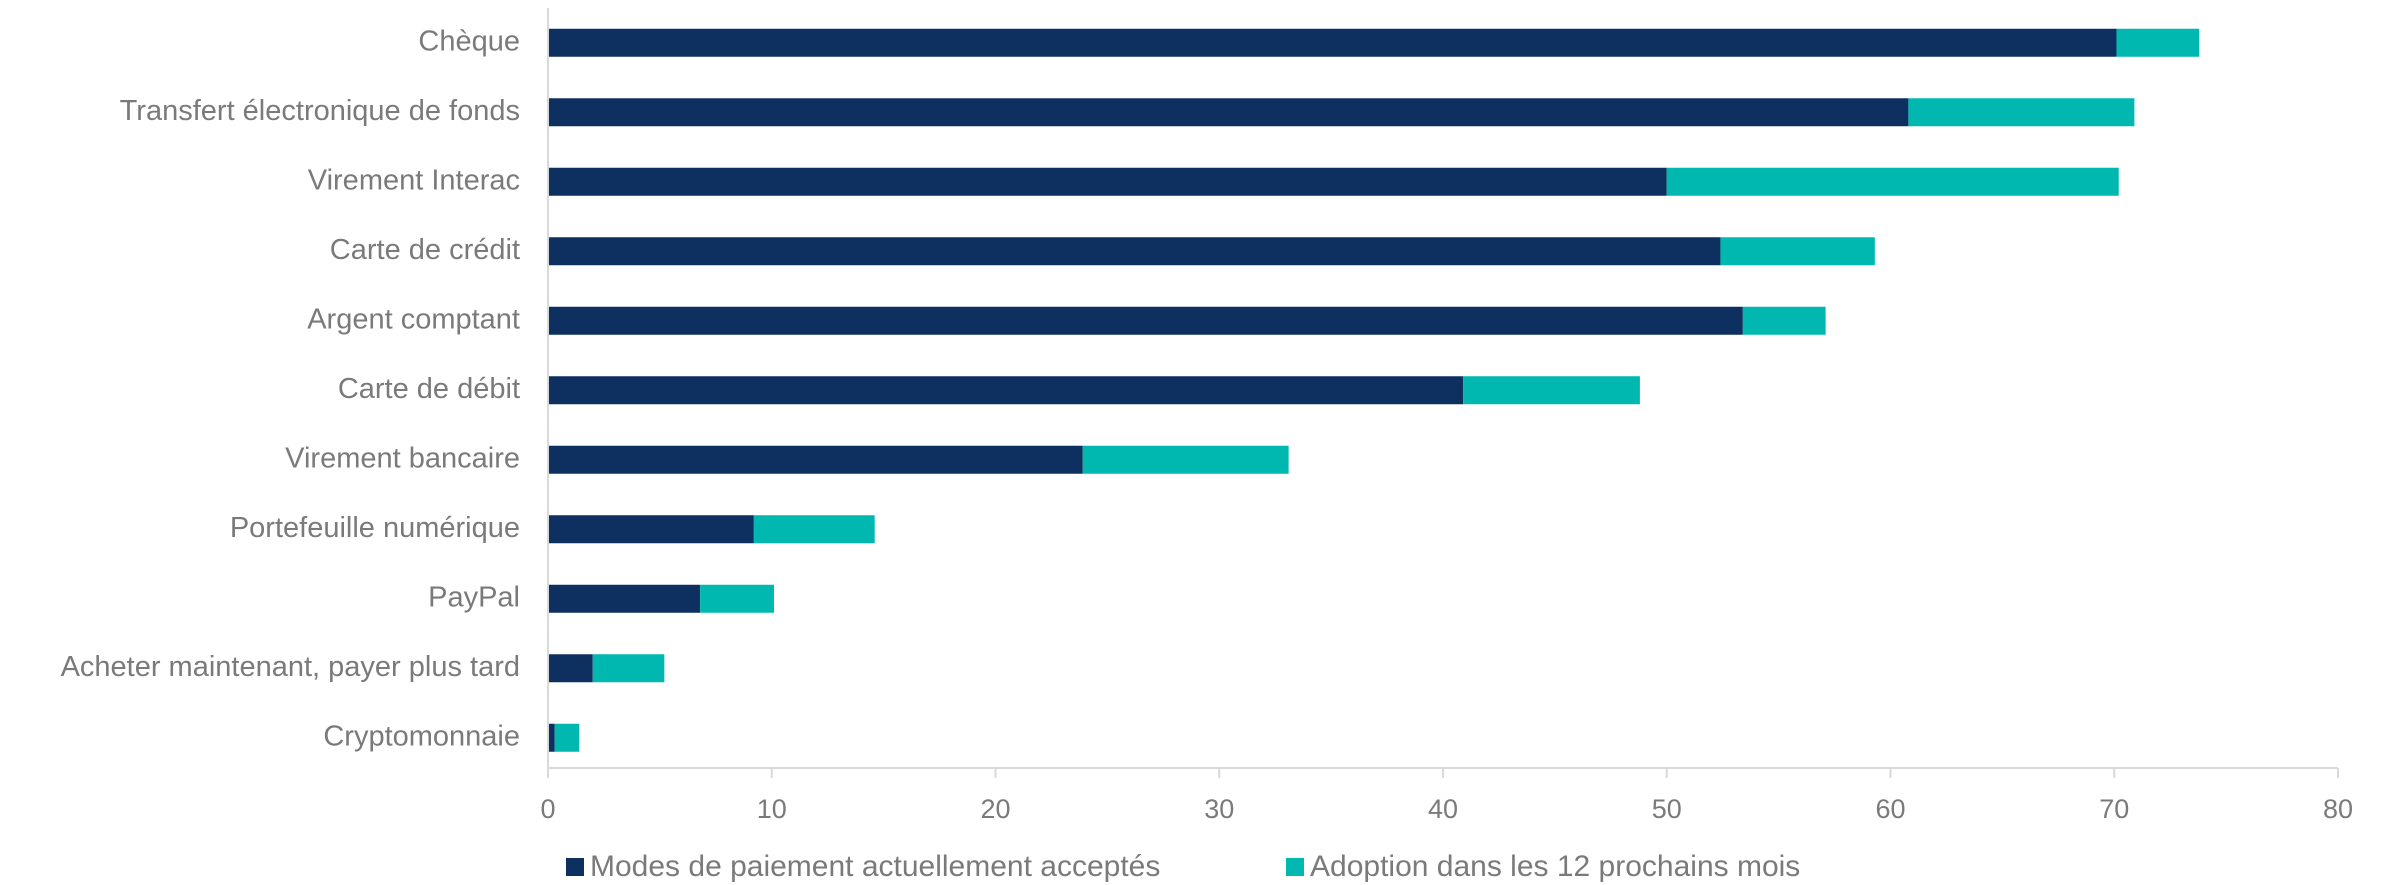 This screenshot has height=885, width=2384. Describe the element at coordinates (772, 809) in the screenshot. I see `x-tick-label: 10` at that location.